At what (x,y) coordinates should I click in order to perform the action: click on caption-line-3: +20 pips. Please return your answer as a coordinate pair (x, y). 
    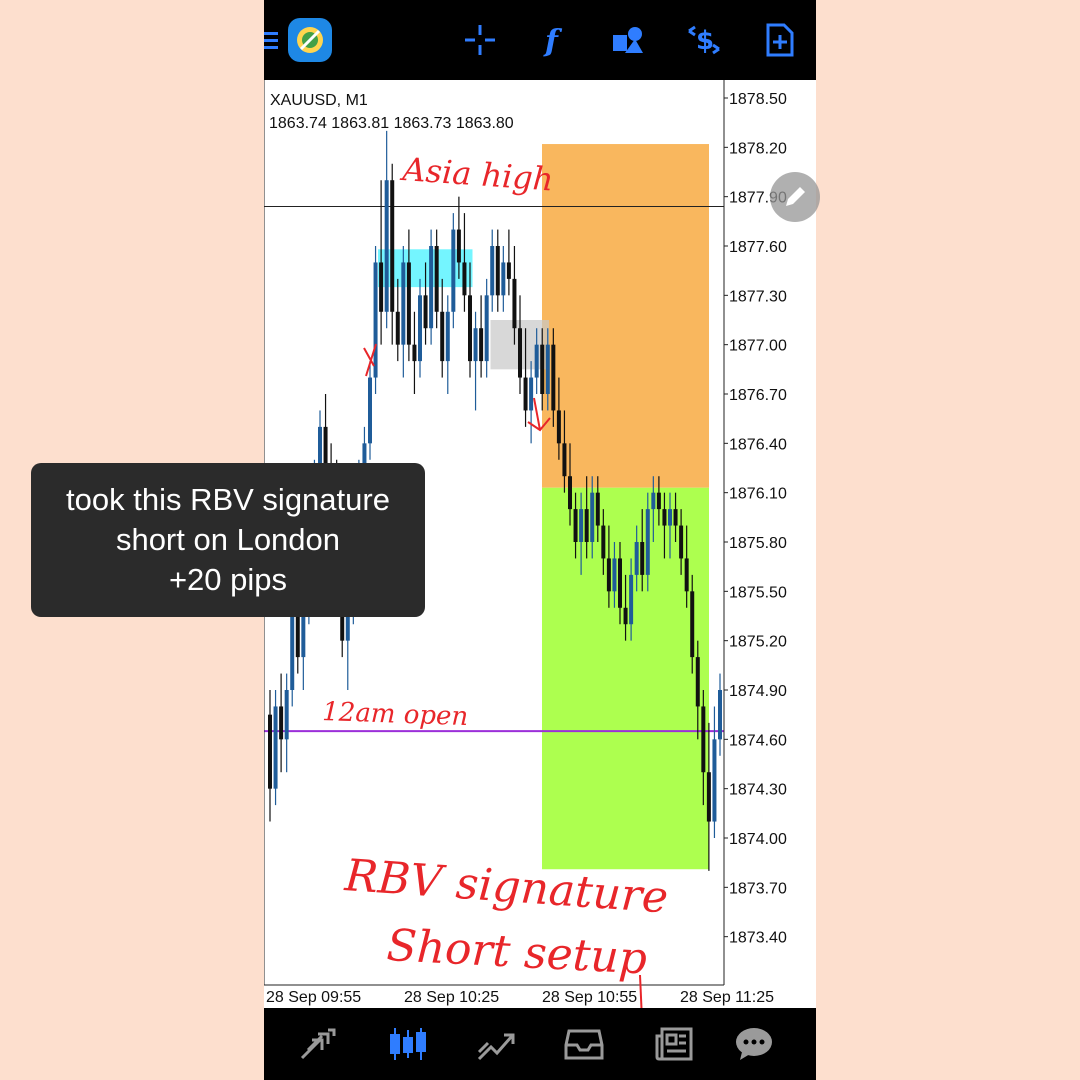
    Looking at the image, I should click on (228, 579).